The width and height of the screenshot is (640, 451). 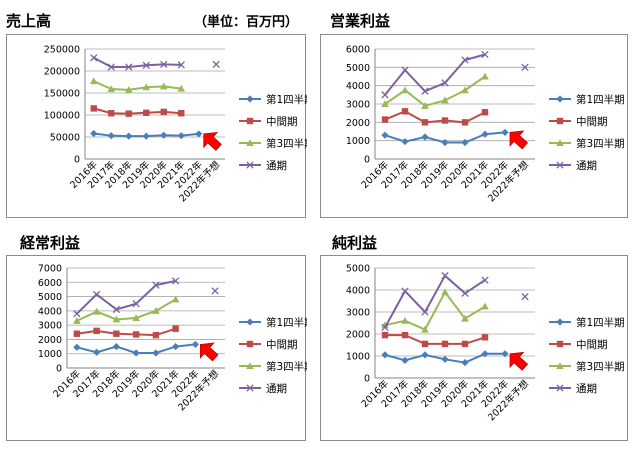 I want to click on y-tick-label: 200000, so click(x=62, y=72).